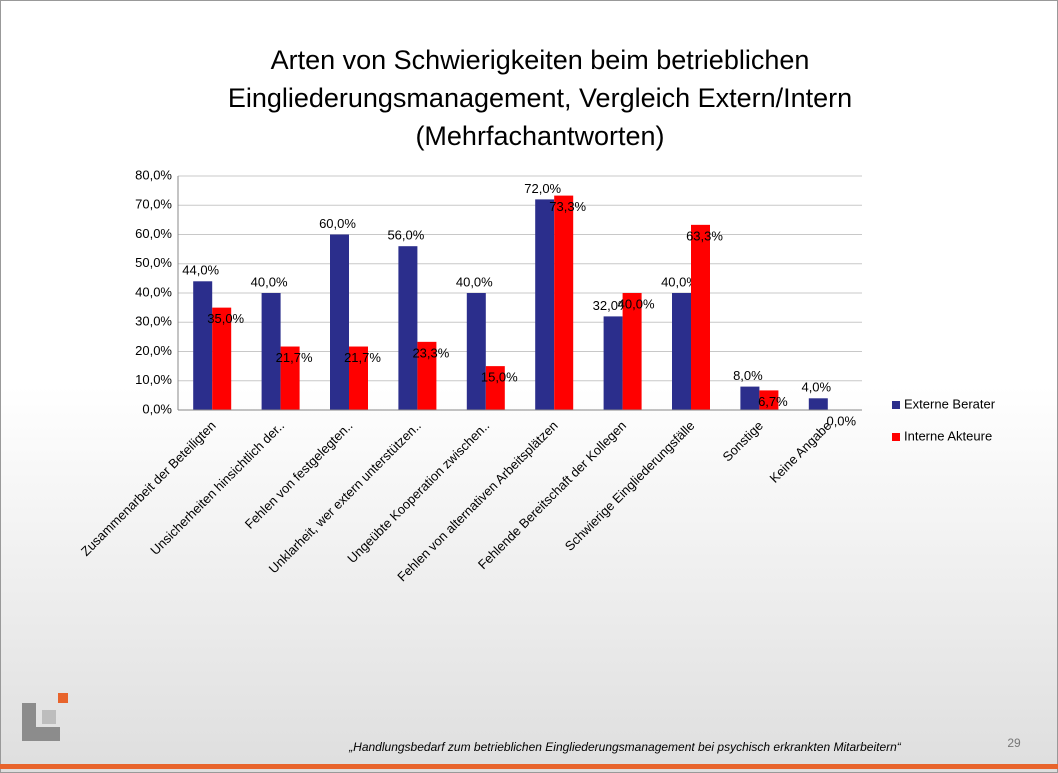  I want to click on y-tick-label: 30,0%, so click(153, 321).